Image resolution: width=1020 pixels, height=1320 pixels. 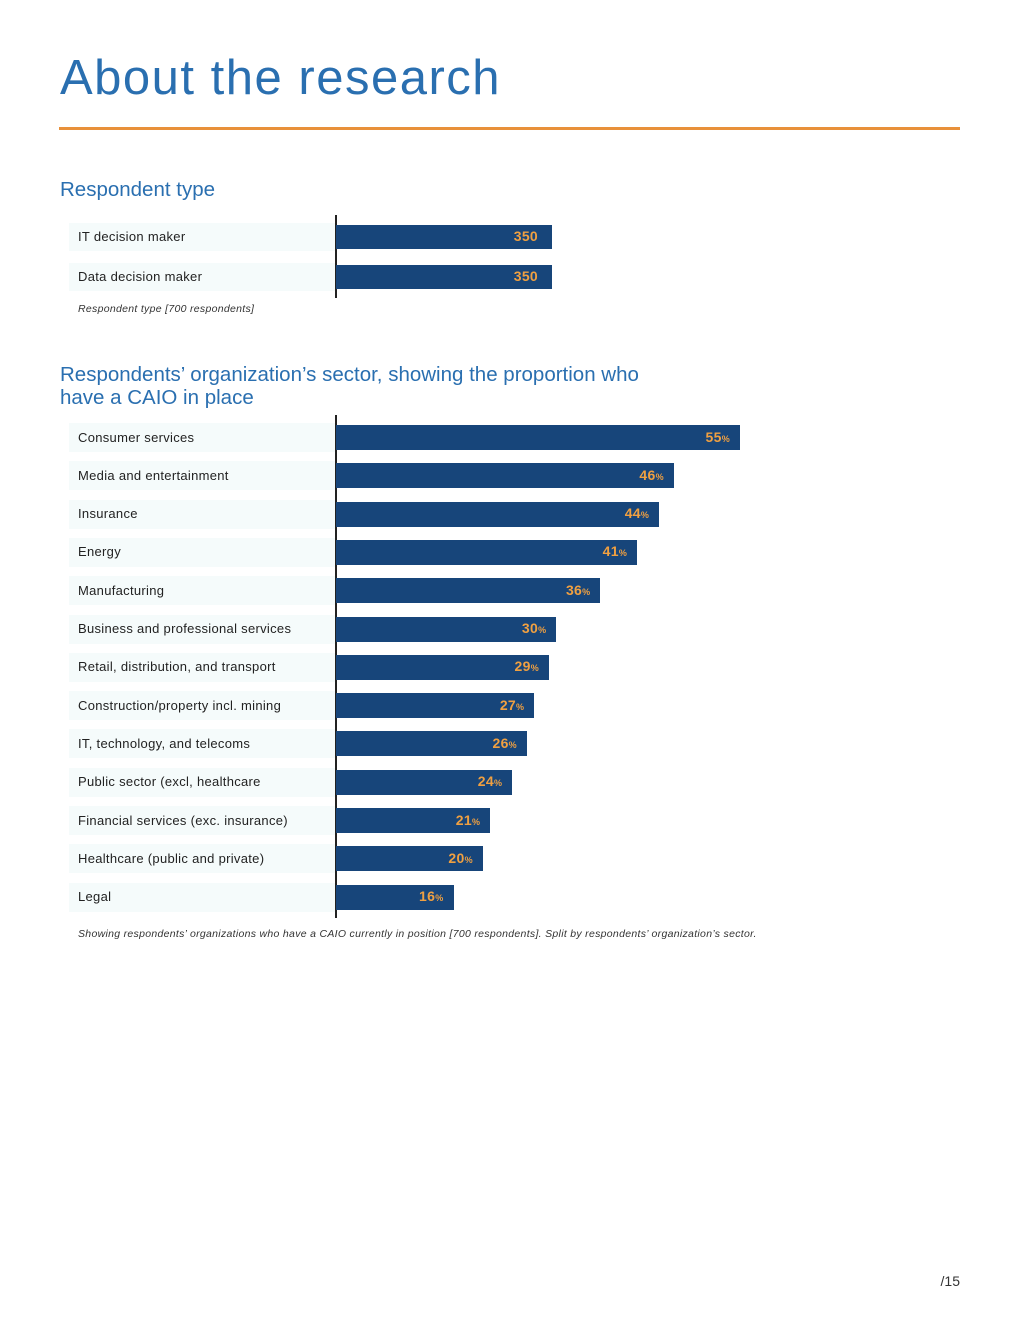 I want to click on category-label: Construction/property incl. mining, so click(x=180, y=705).